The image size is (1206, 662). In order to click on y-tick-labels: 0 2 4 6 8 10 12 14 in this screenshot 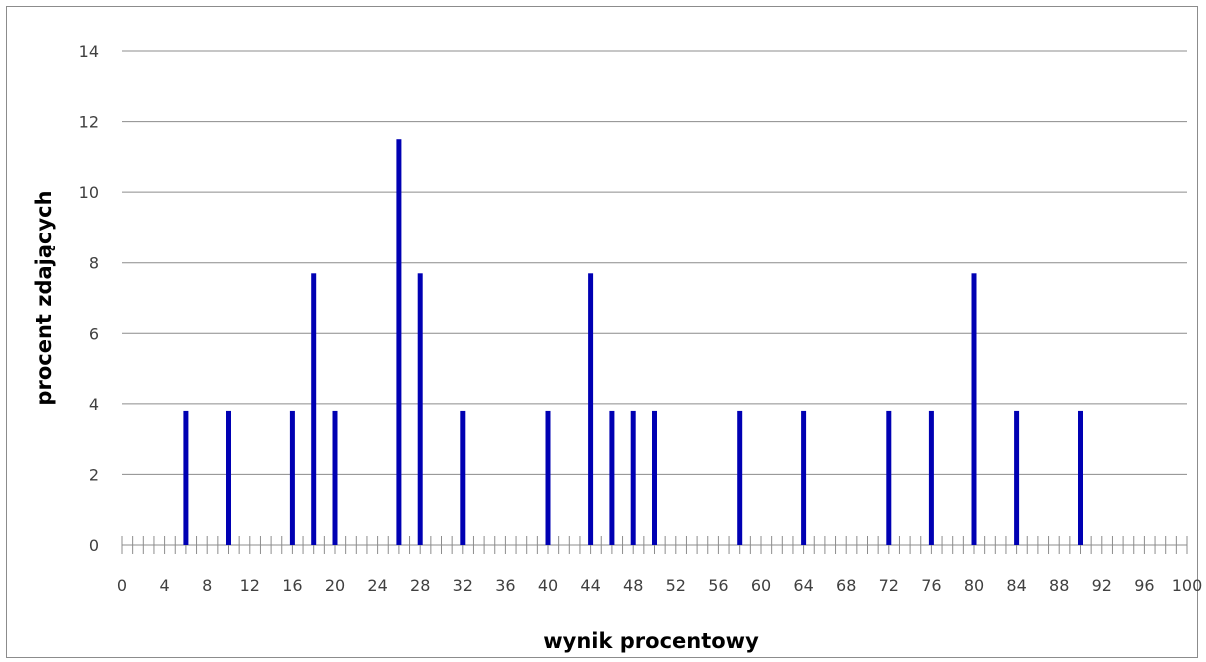, I will do `click(89, 298)`.